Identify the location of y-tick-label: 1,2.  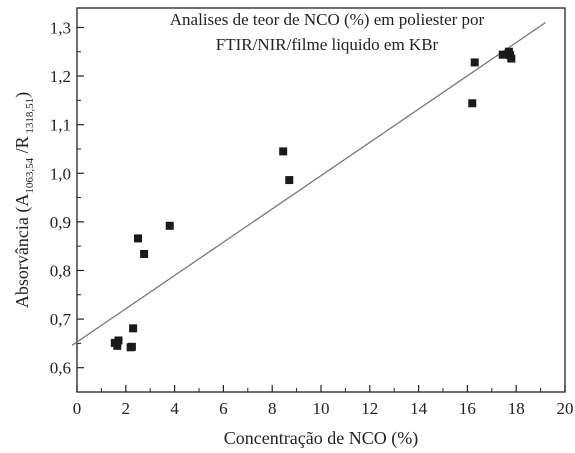
(60, 76).